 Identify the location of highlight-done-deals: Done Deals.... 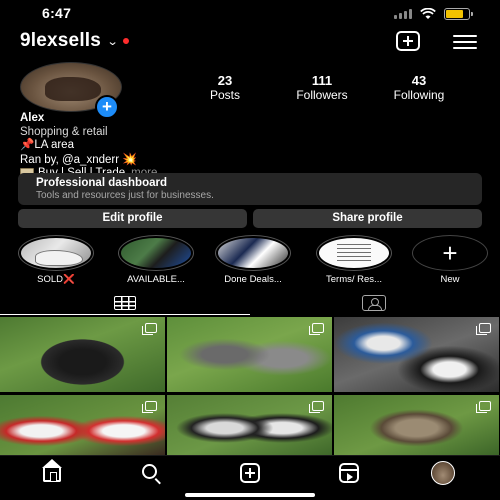
(253, 260).